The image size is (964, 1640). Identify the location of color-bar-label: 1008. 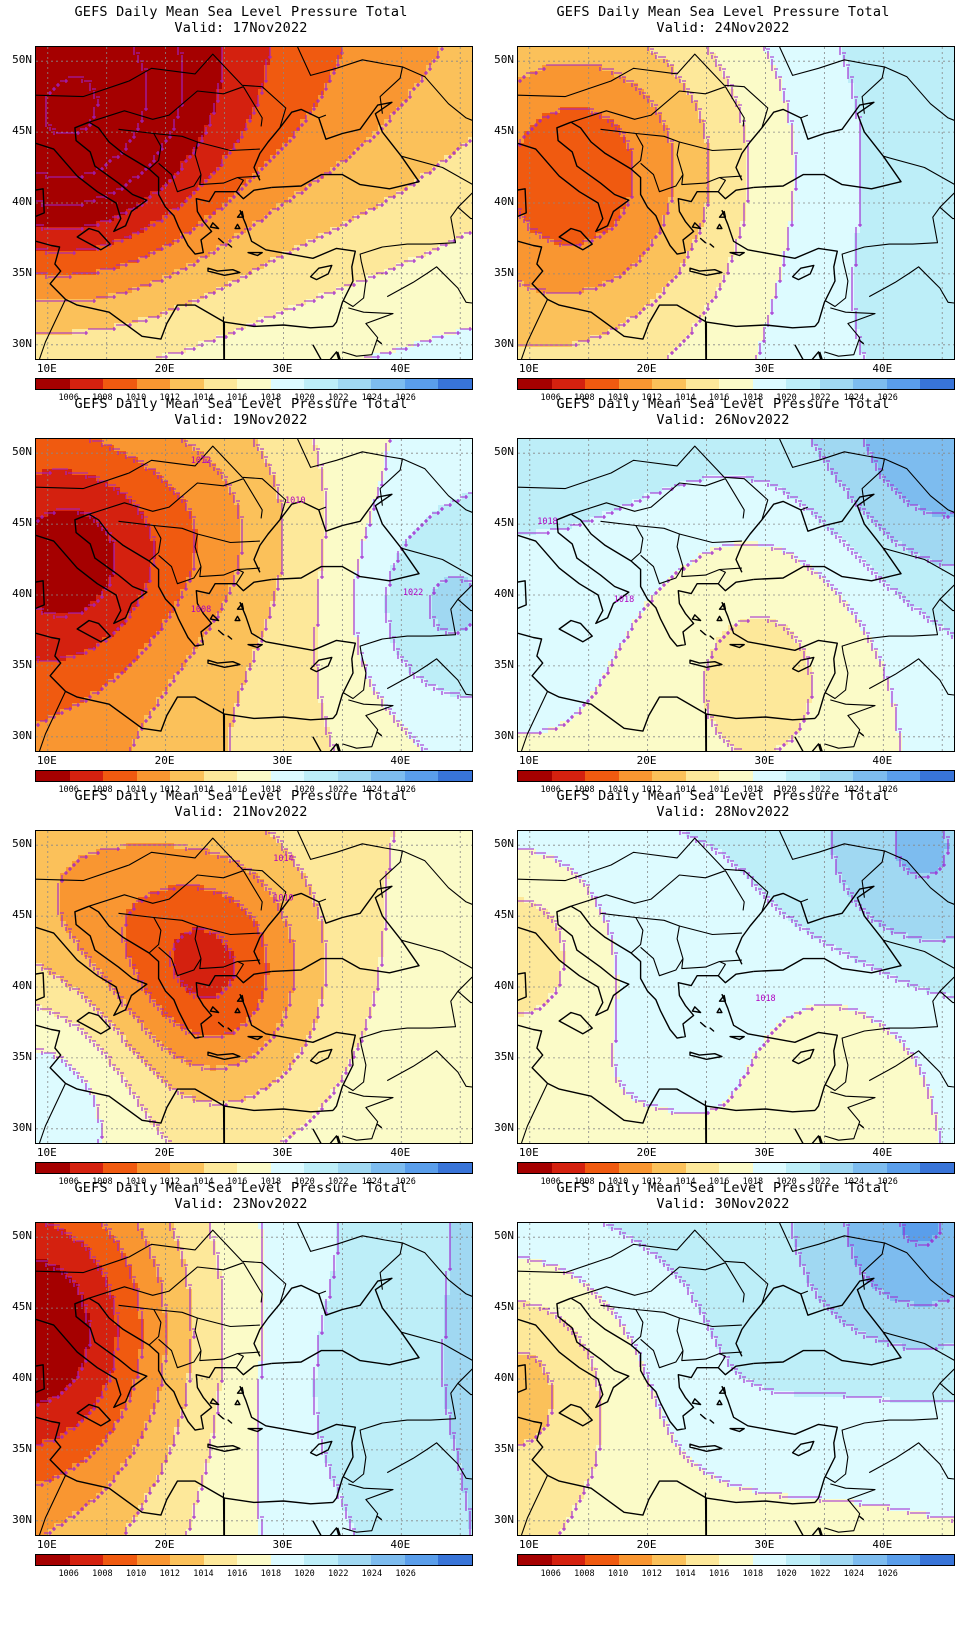
(584, 1182).